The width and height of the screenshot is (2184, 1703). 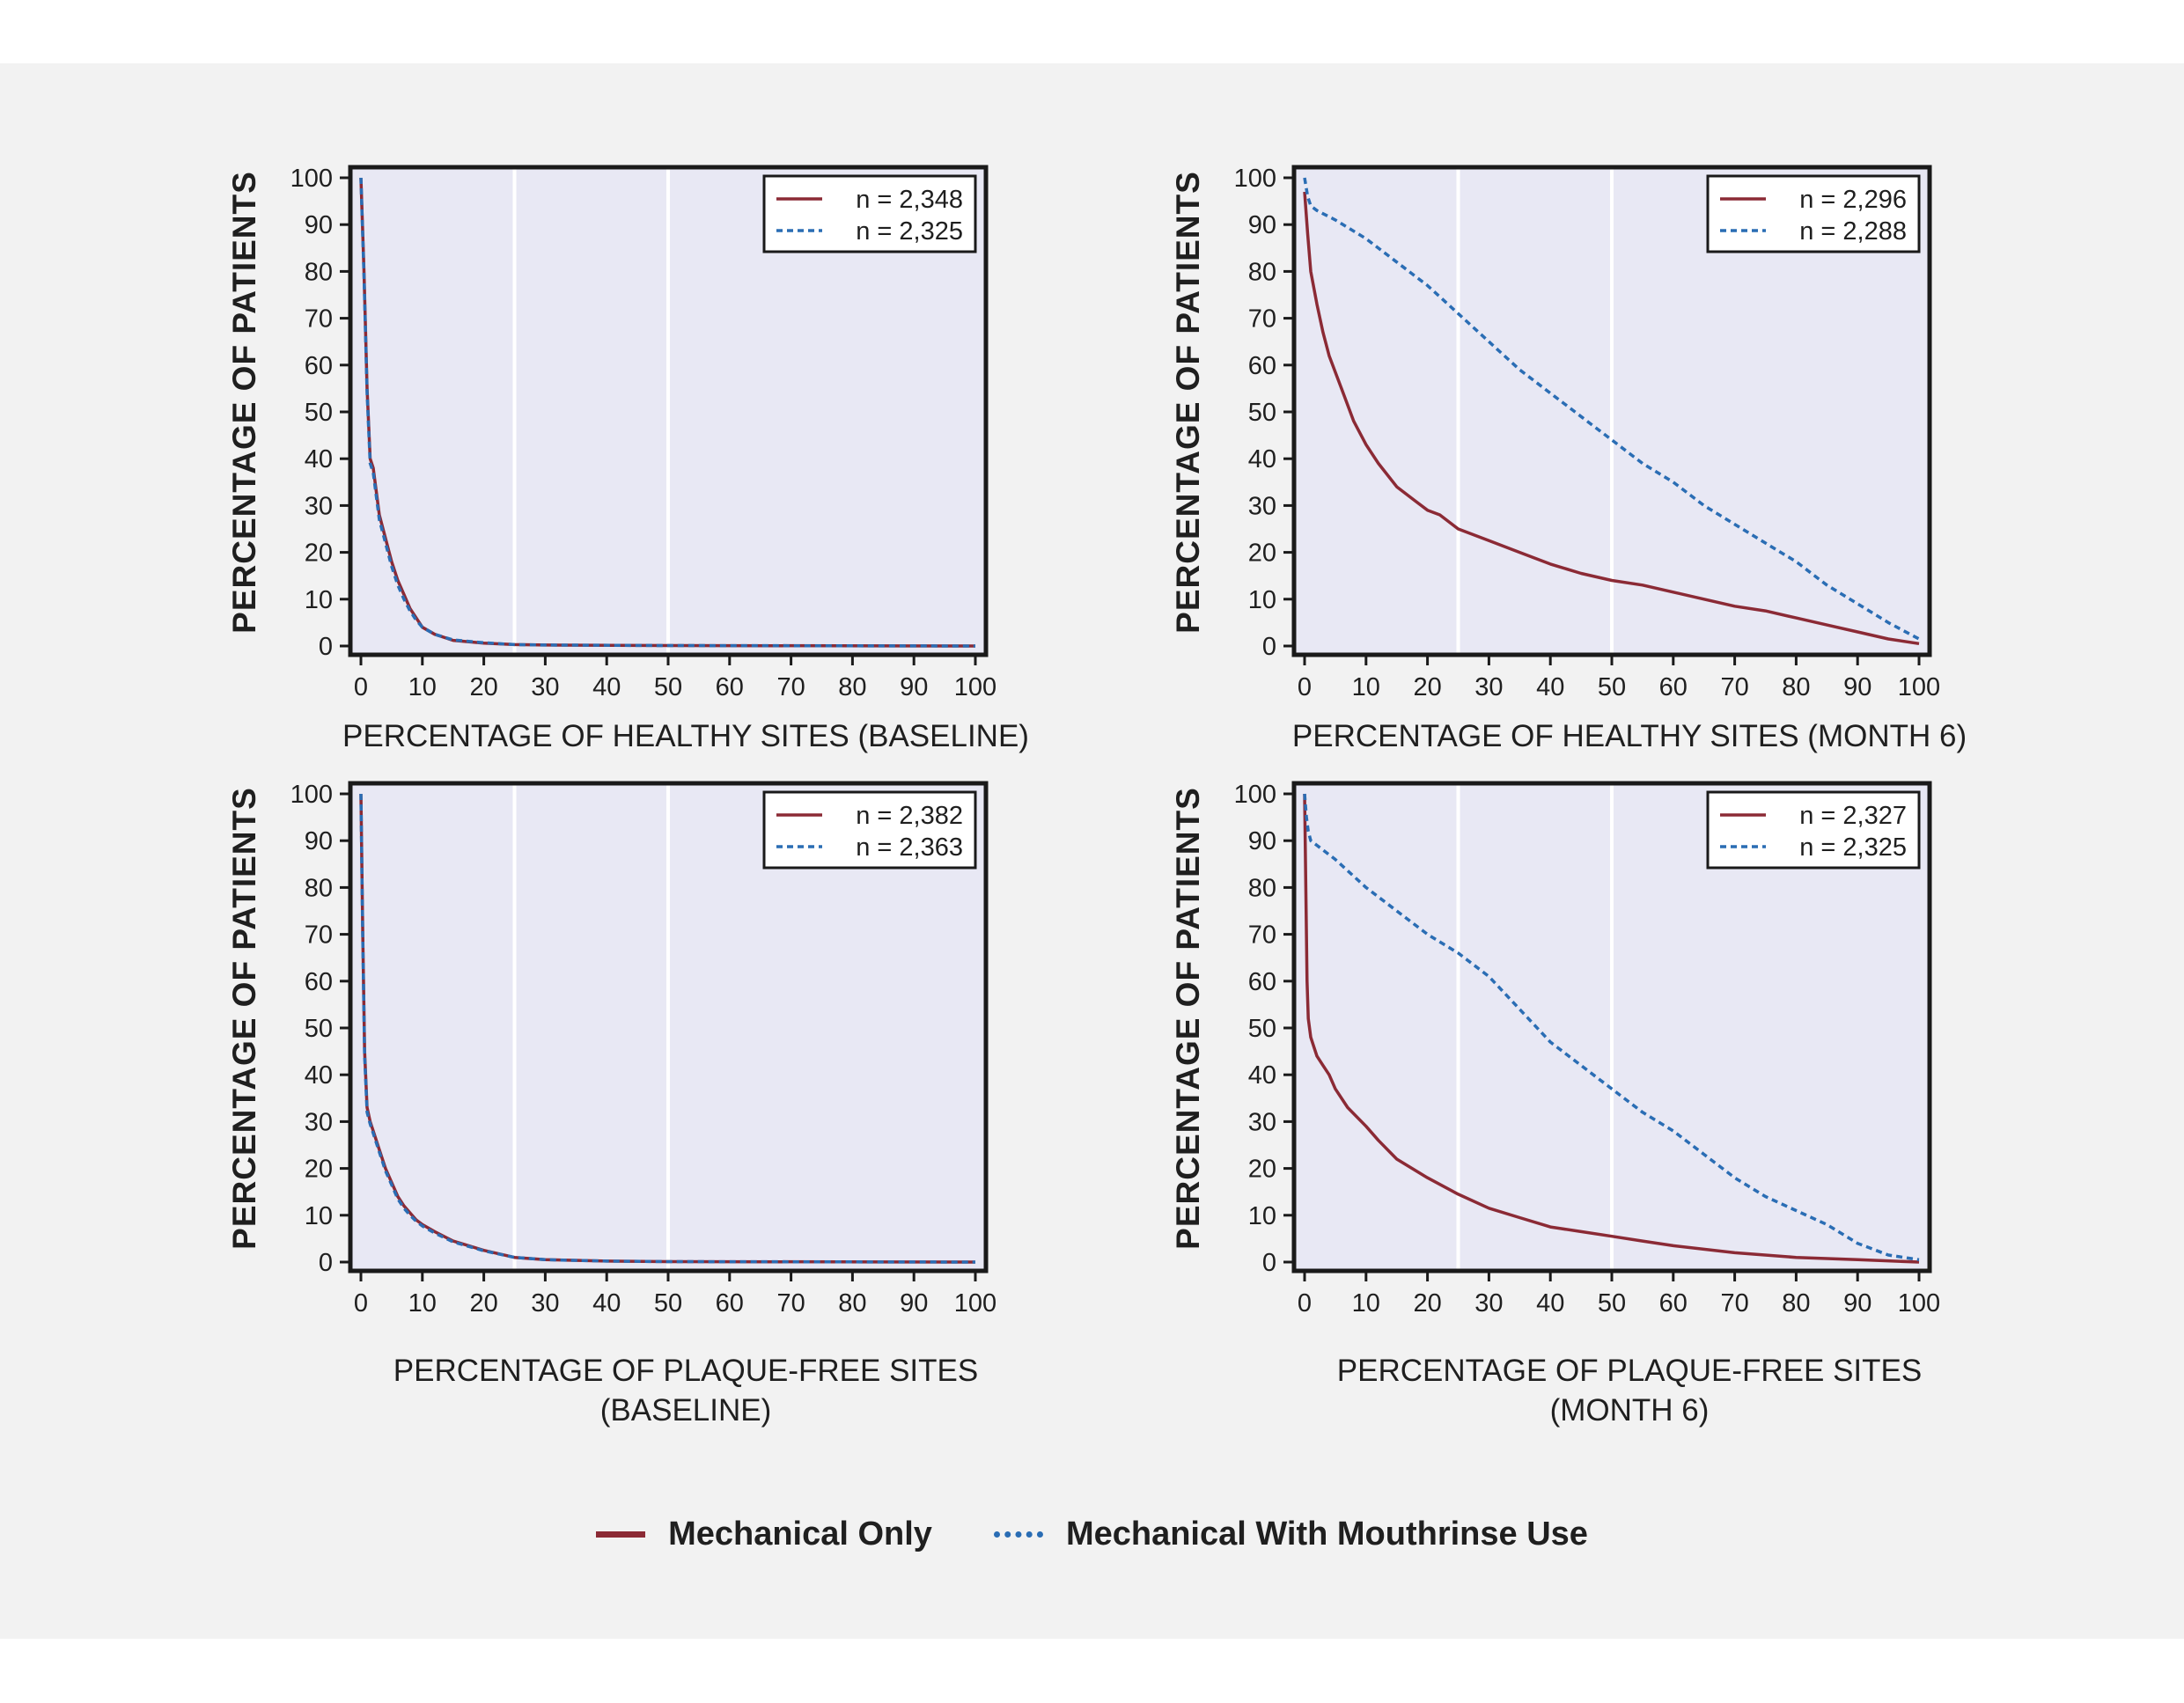 What do you see at coordinates (852, 1303) in the screenshot?
I see `x-tick-label: 80` at bounding box center [852, 1303].